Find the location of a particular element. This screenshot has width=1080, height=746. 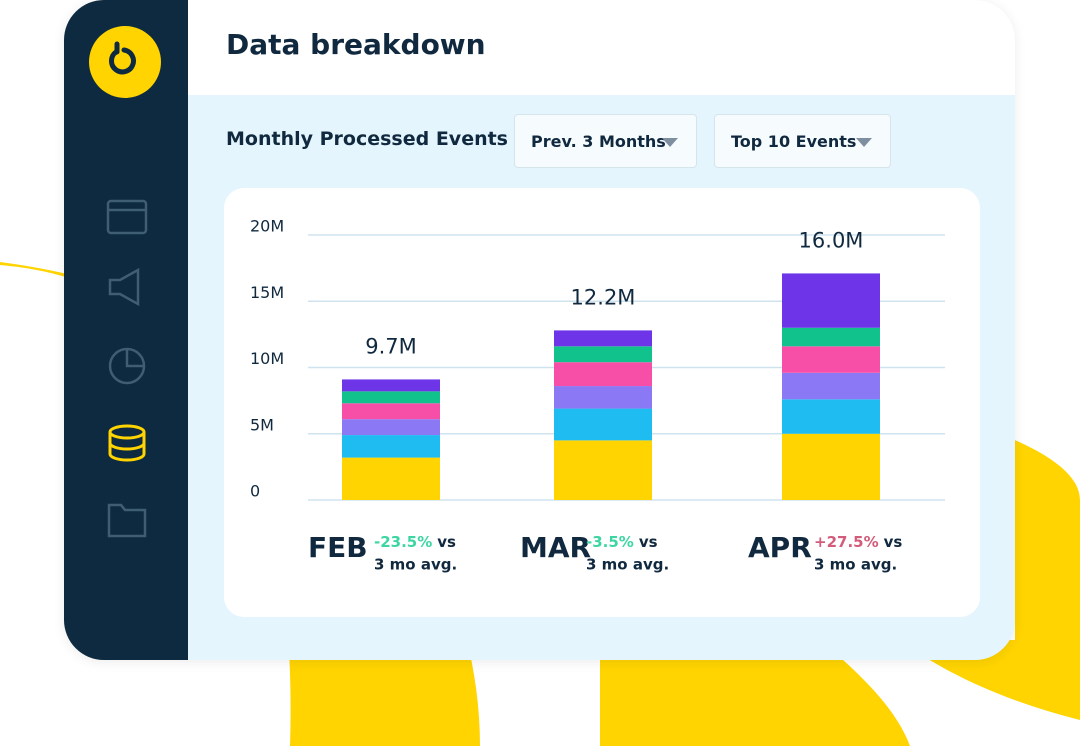

change-value: -3.5% is located at coordinates (610, 542).